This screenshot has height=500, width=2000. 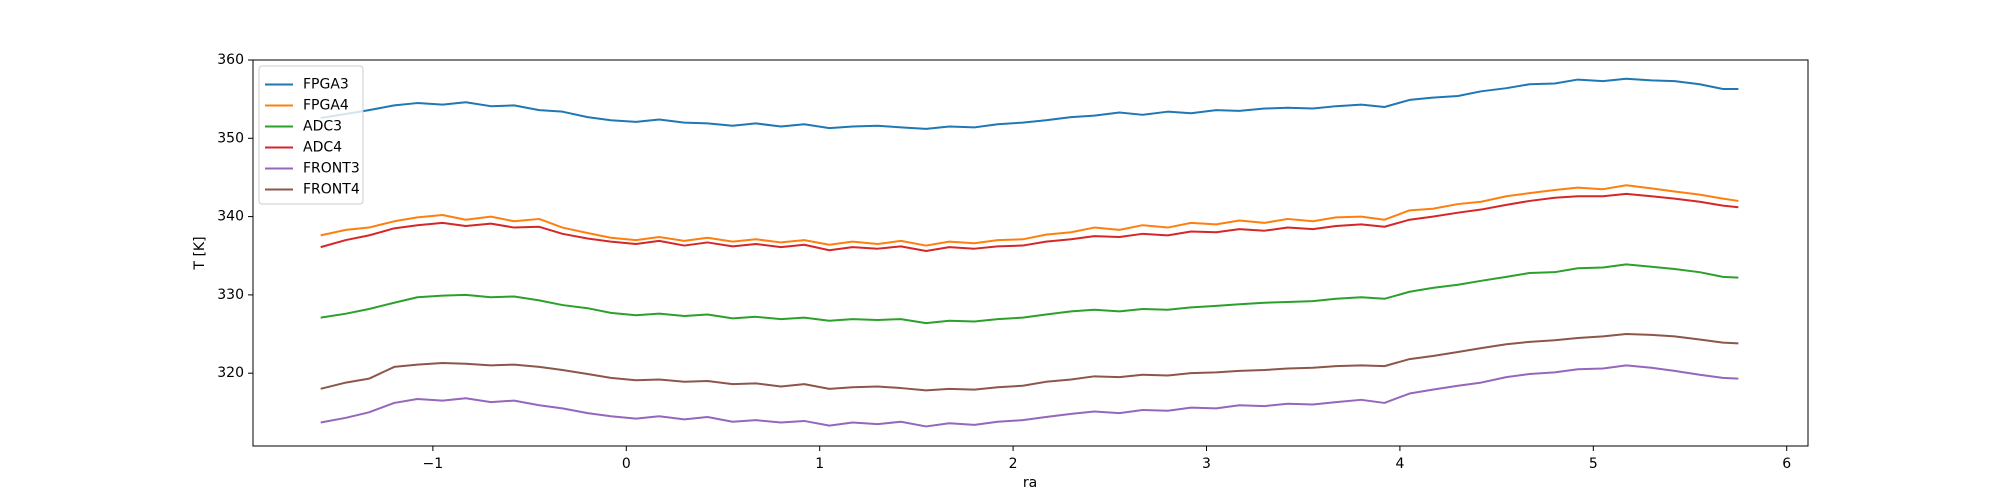 I want to click on x-tick-label: 2, so click(x=1013, y=464).